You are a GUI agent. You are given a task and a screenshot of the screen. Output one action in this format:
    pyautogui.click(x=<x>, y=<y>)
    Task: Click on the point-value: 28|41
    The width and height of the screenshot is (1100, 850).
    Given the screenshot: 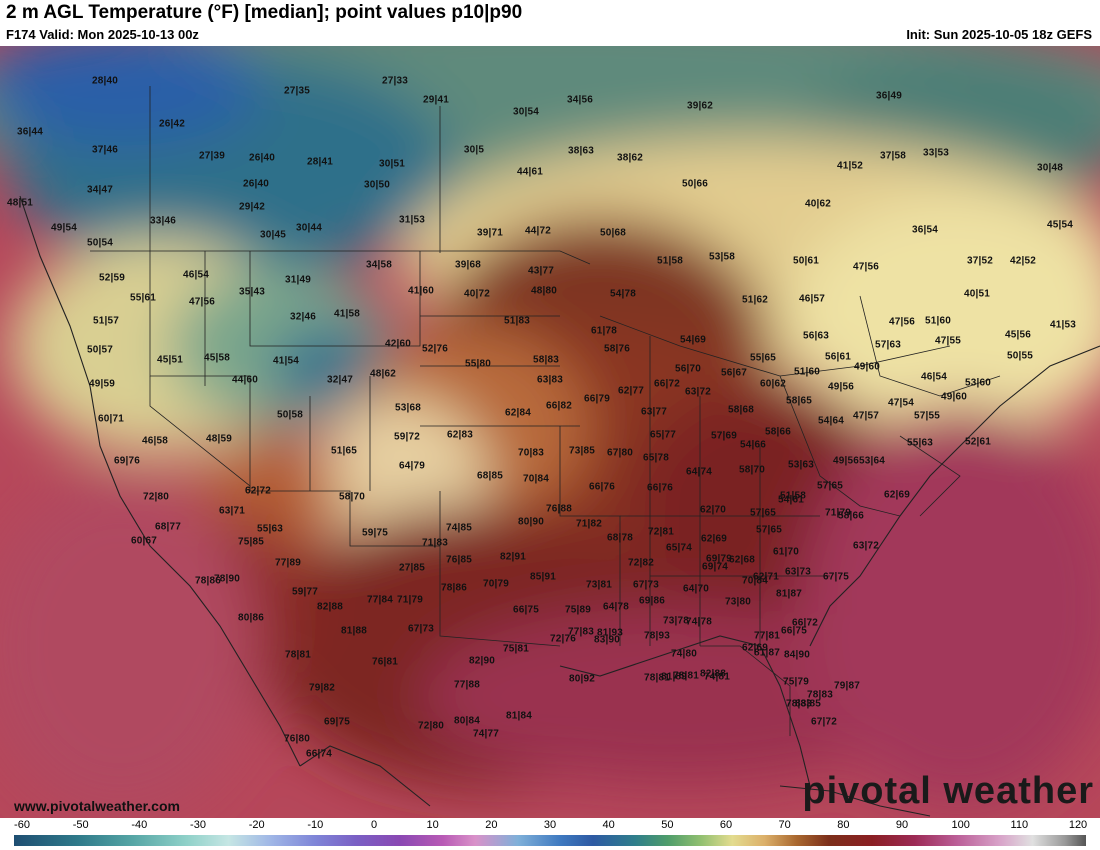 What is the action you would take?
    pyautogui.click(x=320, y=162)
    